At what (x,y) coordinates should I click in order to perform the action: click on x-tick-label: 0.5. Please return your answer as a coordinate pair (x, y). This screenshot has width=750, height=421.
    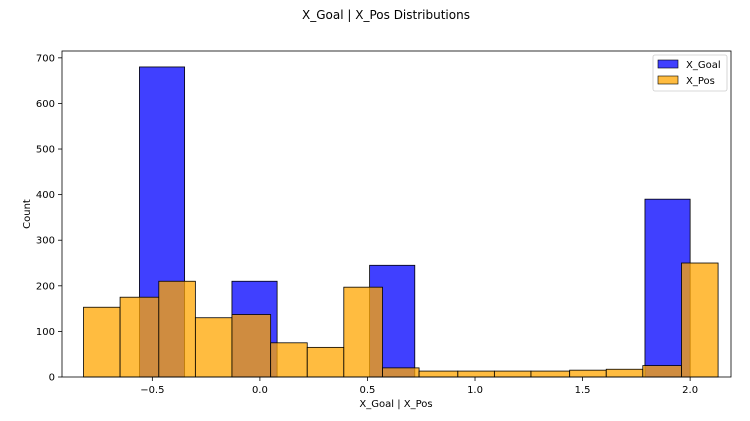
    Looking at the image, I should click on (368, 390).